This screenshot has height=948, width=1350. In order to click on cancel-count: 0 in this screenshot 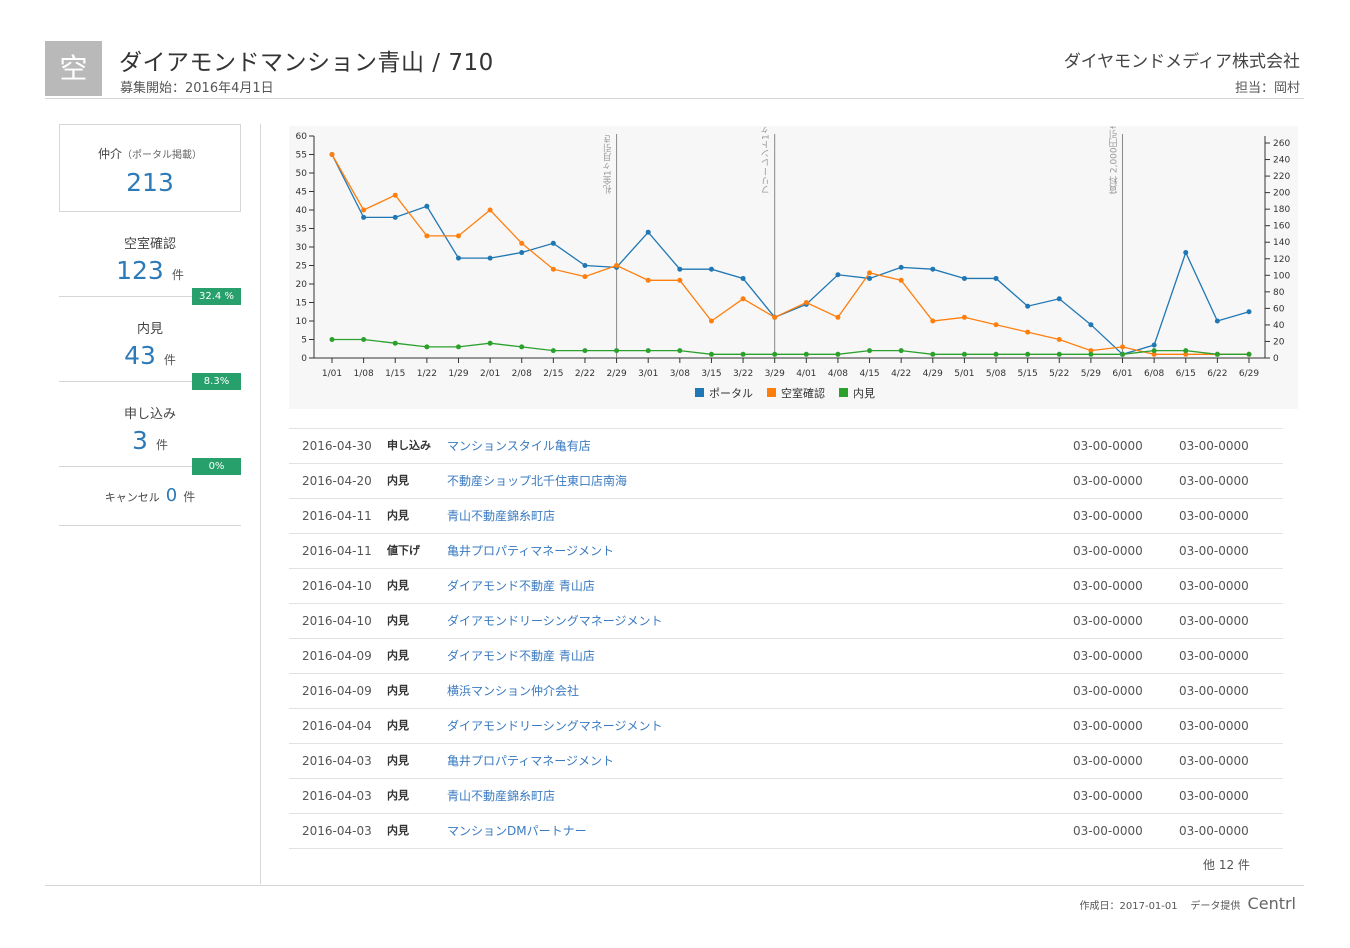, I will do `click(171, 495)`.